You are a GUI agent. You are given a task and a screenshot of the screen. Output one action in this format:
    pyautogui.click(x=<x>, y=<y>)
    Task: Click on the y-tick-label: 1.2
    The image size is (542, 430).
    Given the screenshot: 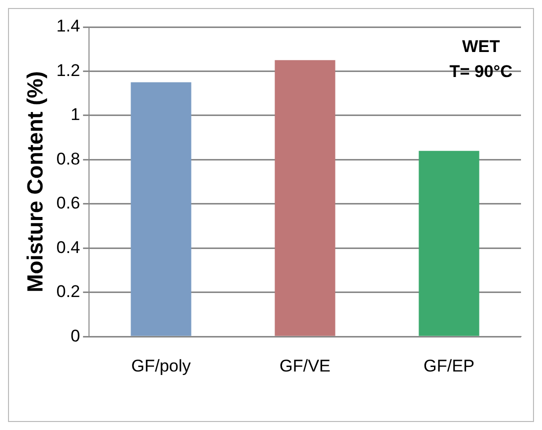 What is the action you would take?
    pyautogui.click(x=68, y=70)
    